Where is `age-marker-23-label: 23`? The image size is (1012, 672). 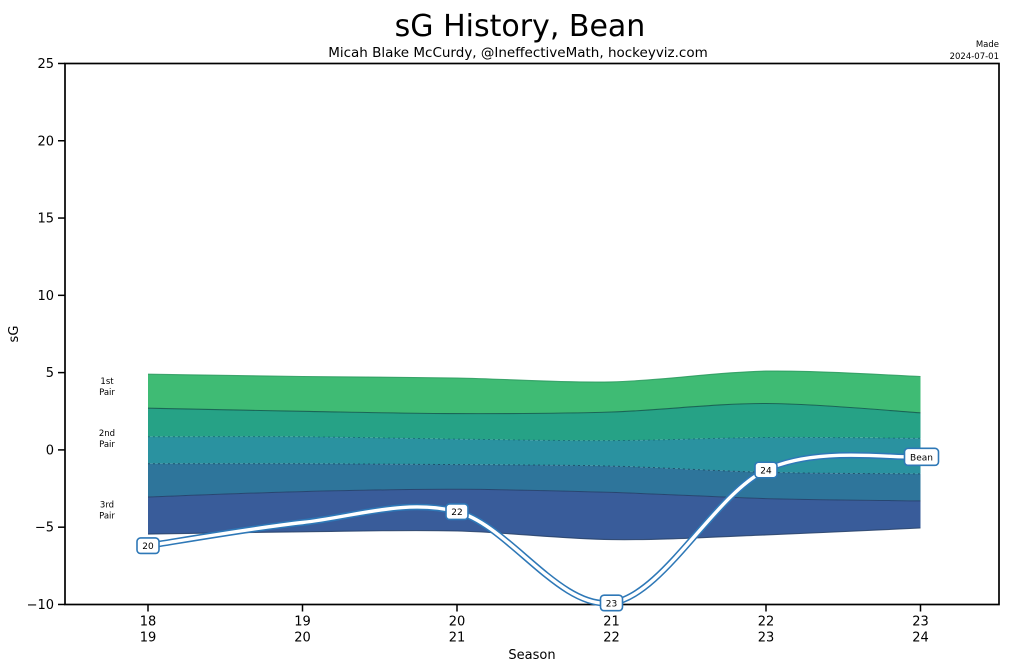 age-marker-23-label: 23 is located at coordinates (611, 604).